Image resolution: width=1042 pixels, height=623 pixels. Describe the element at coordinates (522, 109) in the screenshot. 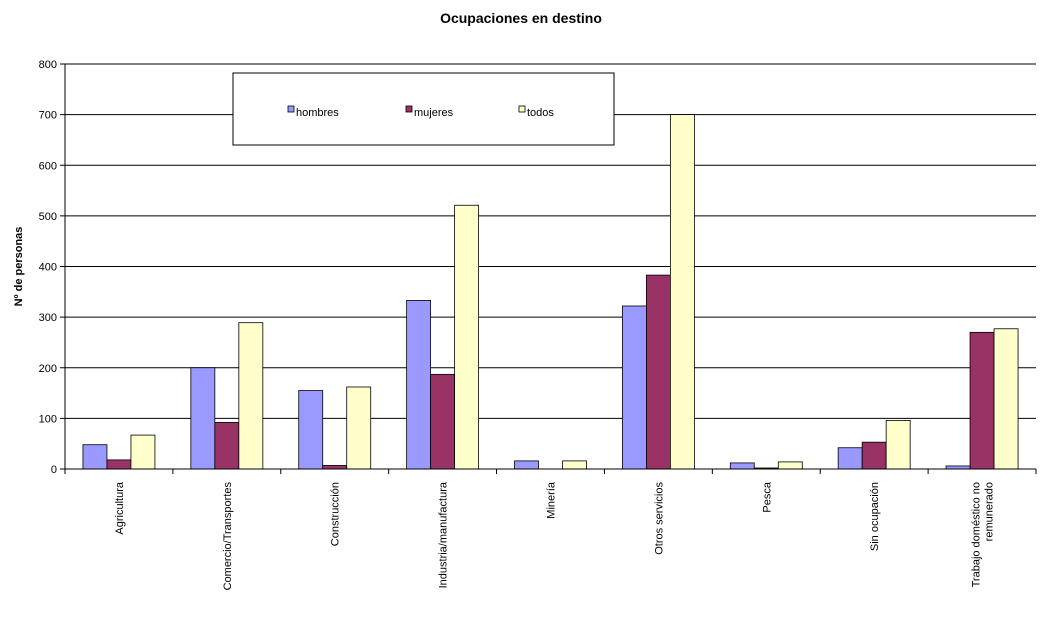

I see `legend-swatch-todos` at that location.